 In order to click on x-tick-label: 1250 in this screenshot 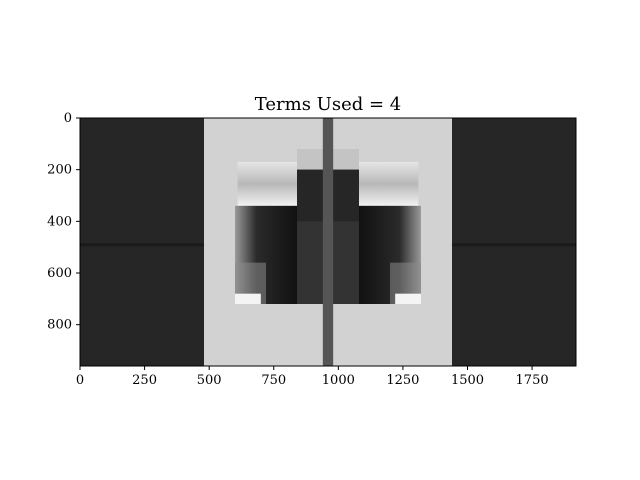, I will do `click(402, 380)`.